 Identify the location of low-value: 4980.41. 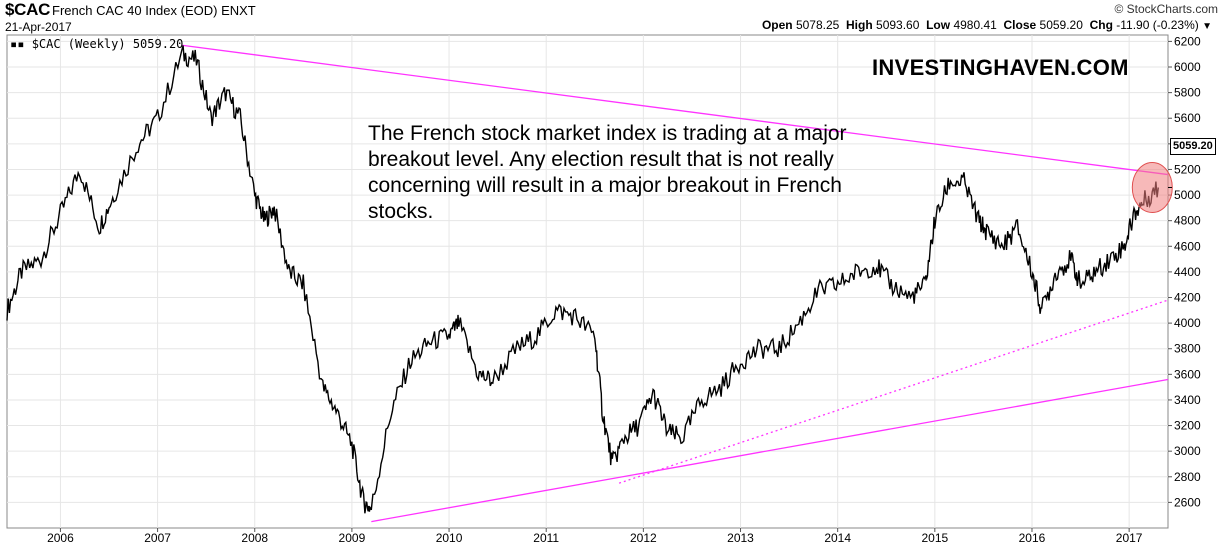
(975, 25).